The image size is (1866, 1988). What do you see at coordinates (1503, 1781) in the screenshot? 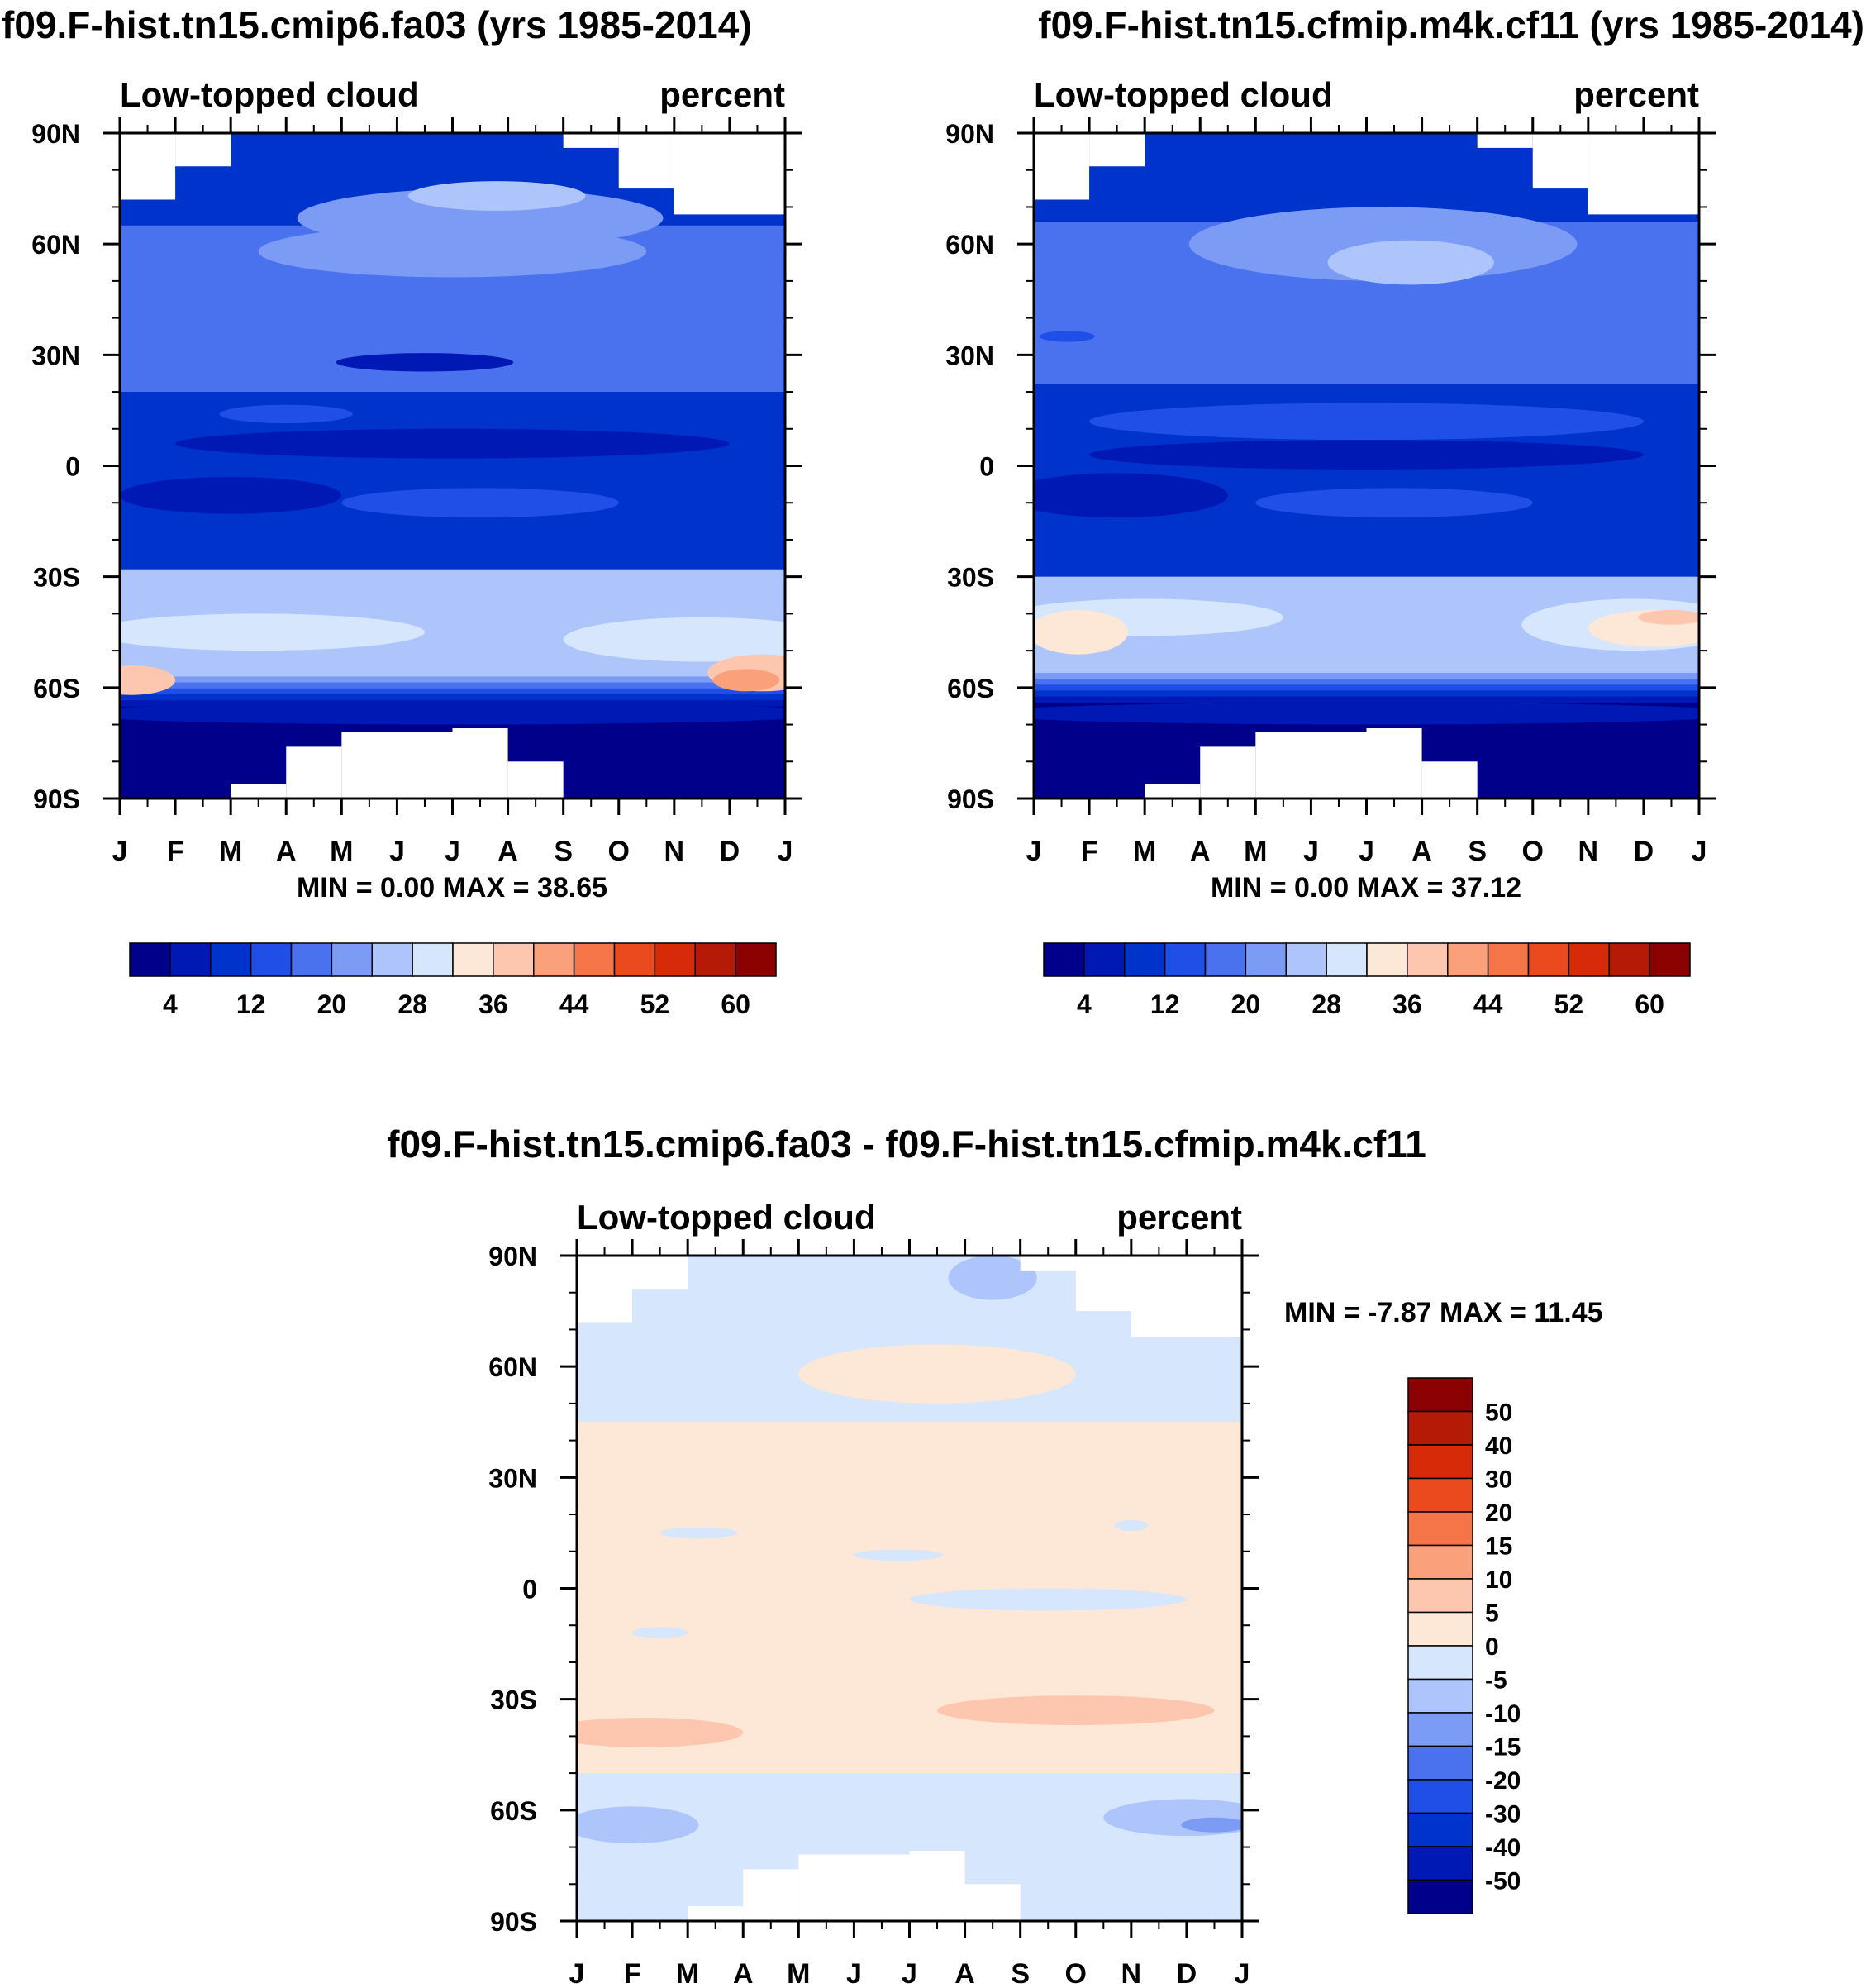
I see `colorbar-label: -20` at bounding box center [1503, 1781].